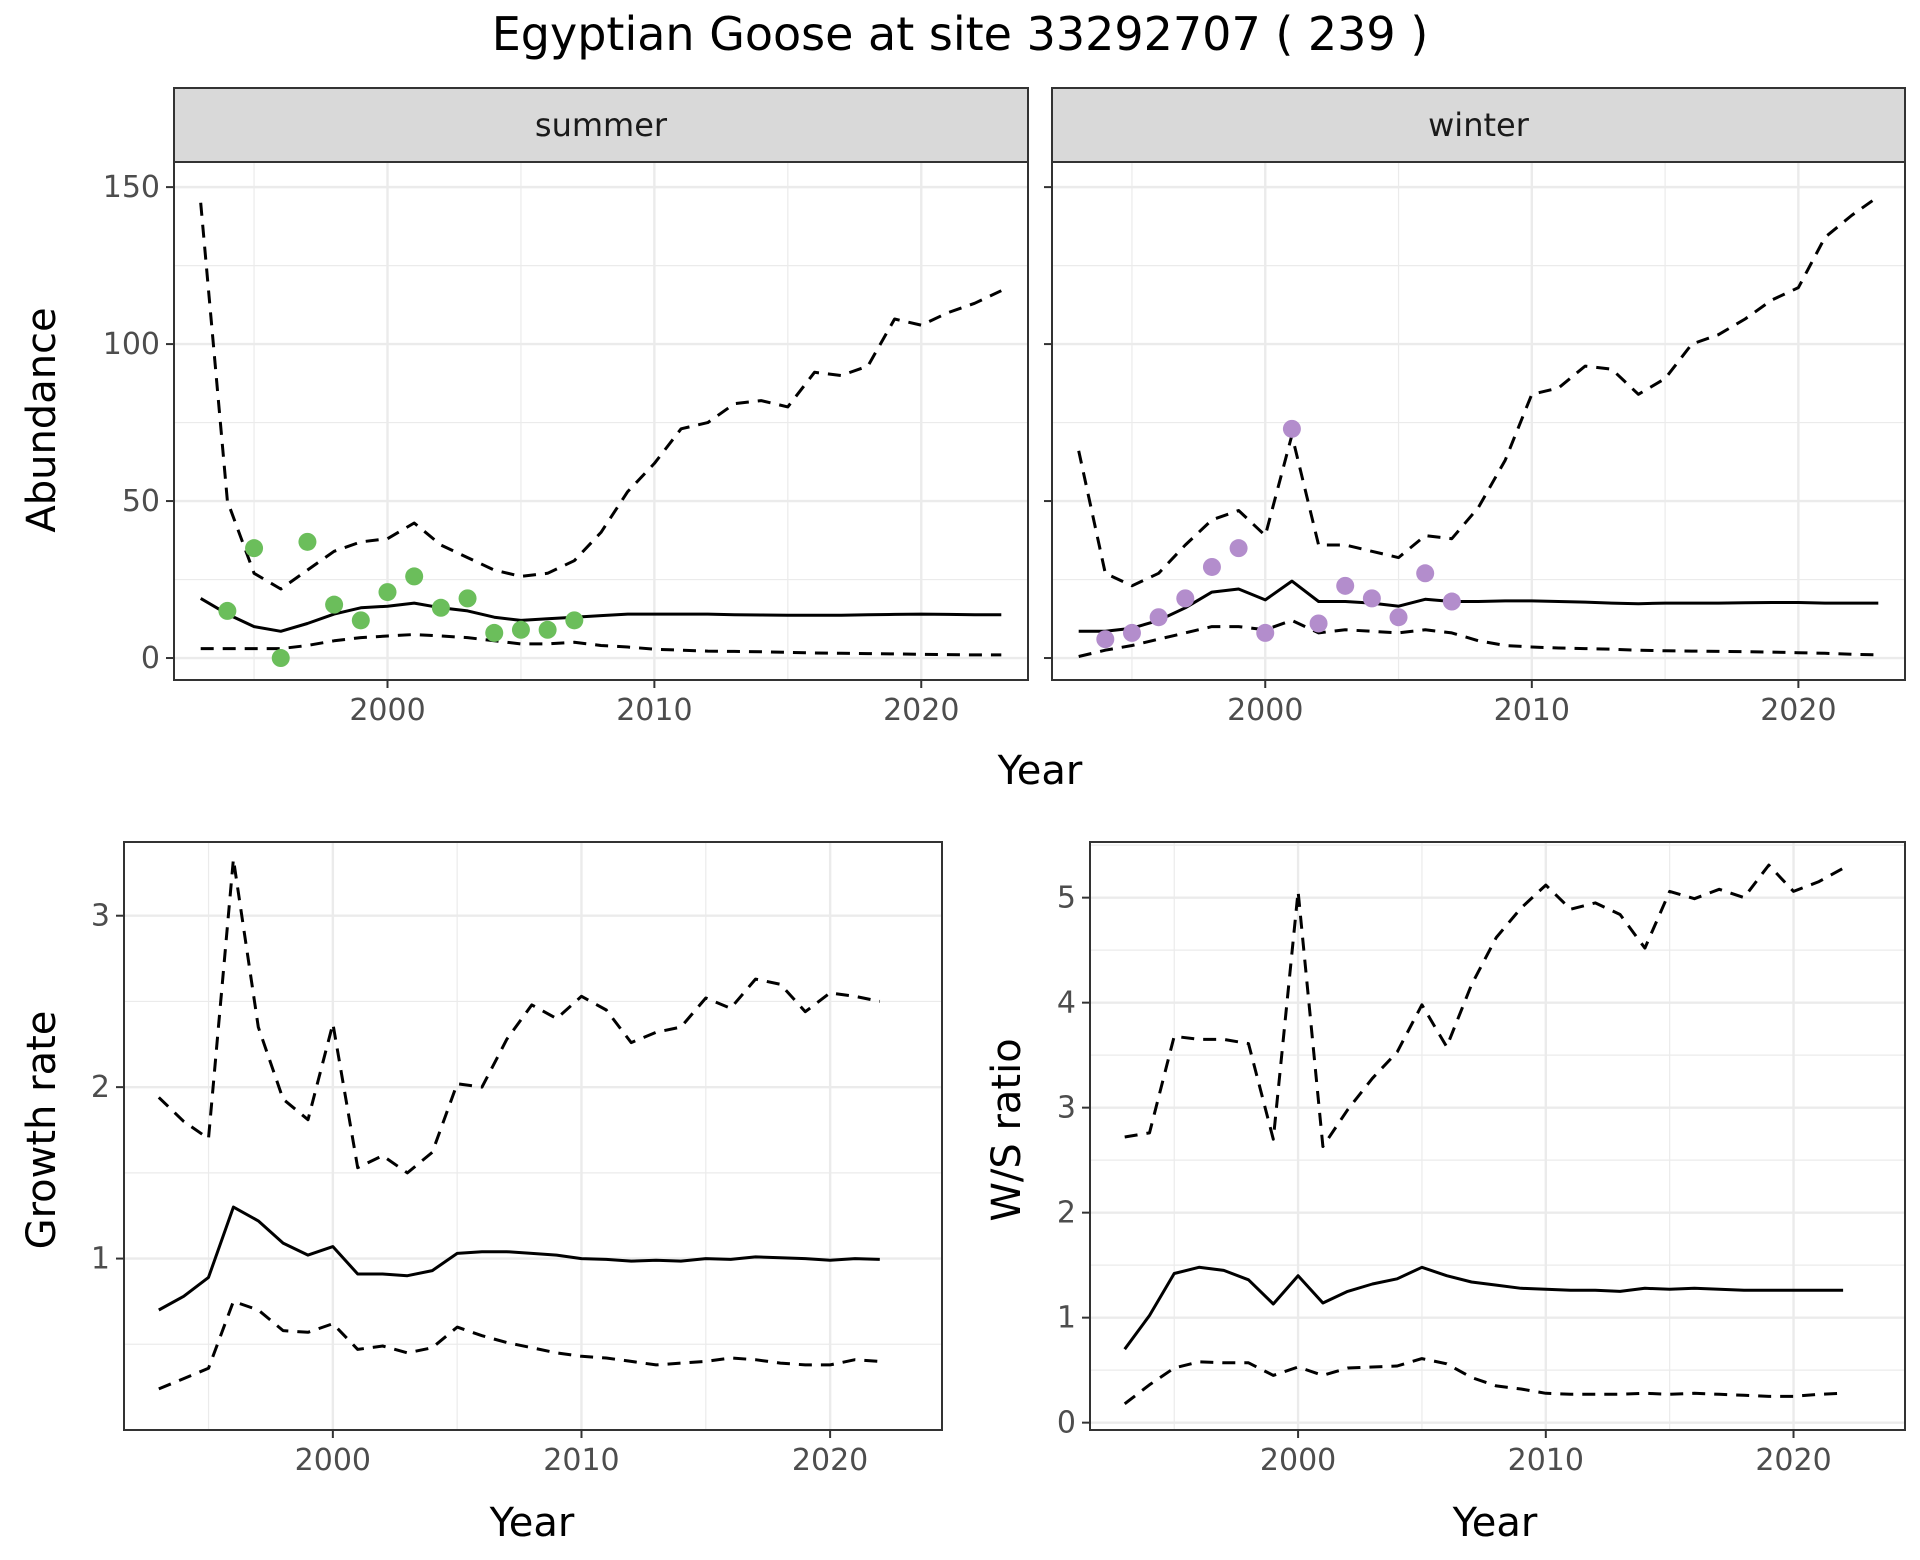  Describe the element at coordinates (131, 187) in the screenshot. I see `y-tick-label: 150` at that location.